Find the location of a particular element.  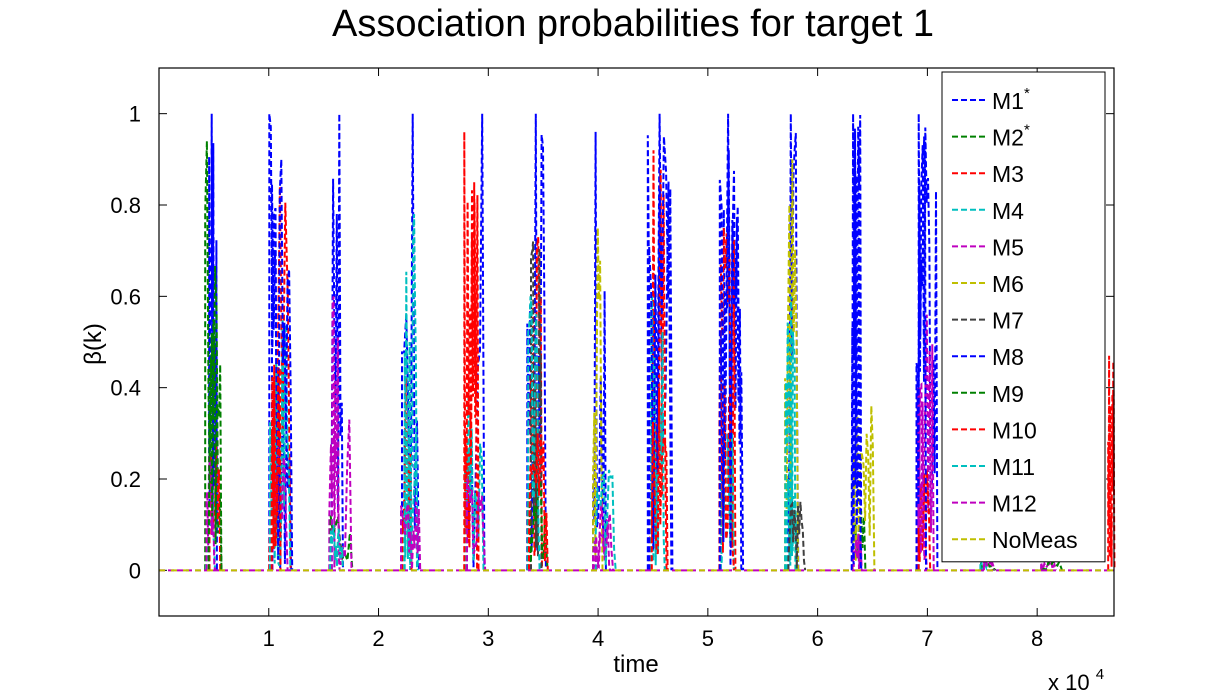

legend-label: M8 is located at coordinates (1008, 357).